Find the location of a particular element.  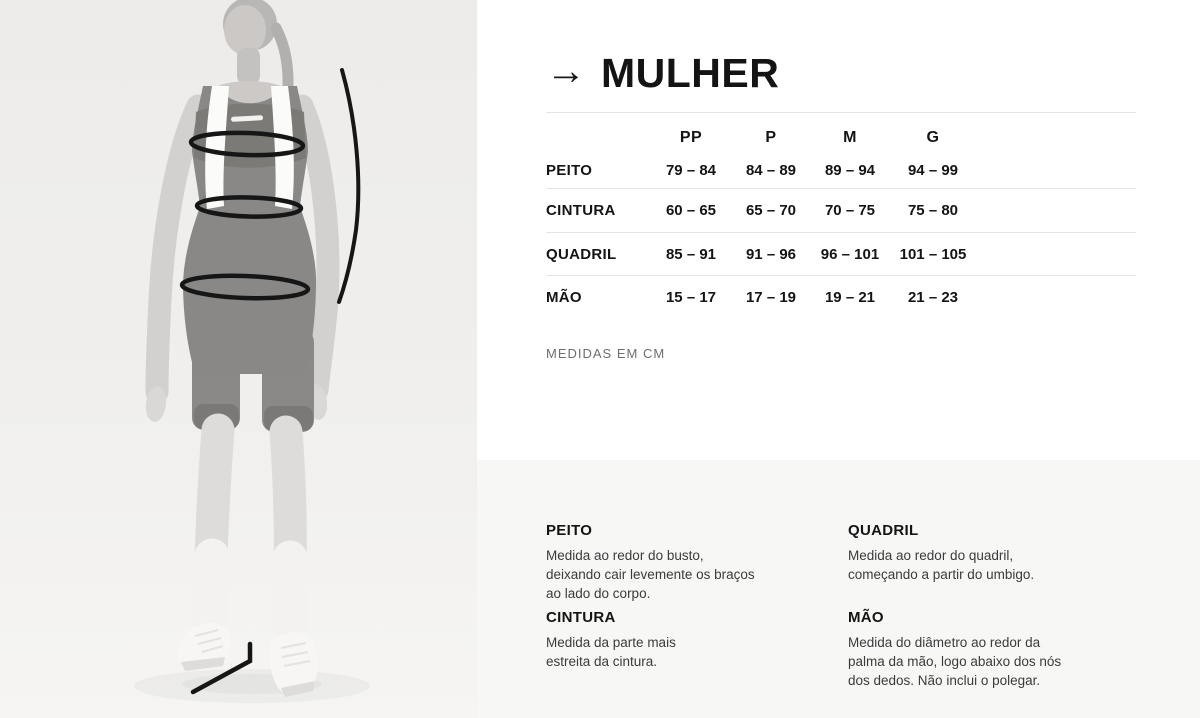

section-title-row: → MULHER is located at coordinates (662, 73).